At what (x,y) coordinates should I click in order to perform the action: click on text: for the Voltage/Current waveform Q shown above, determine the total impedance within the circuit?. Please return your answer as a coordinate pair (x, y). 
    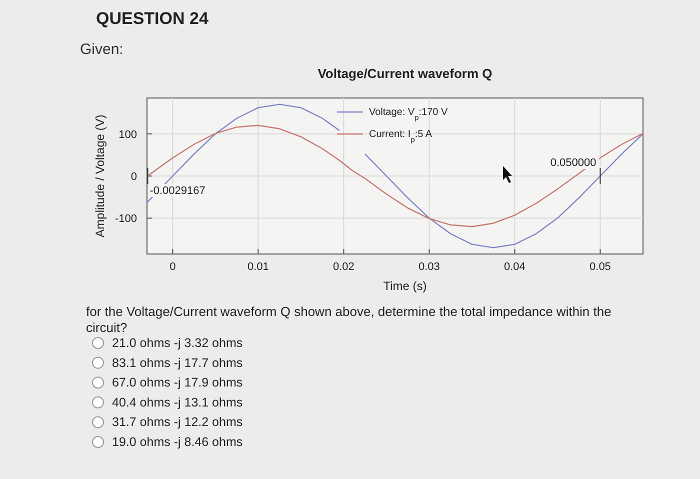
    Looking at the image, I should click on (349, 319).